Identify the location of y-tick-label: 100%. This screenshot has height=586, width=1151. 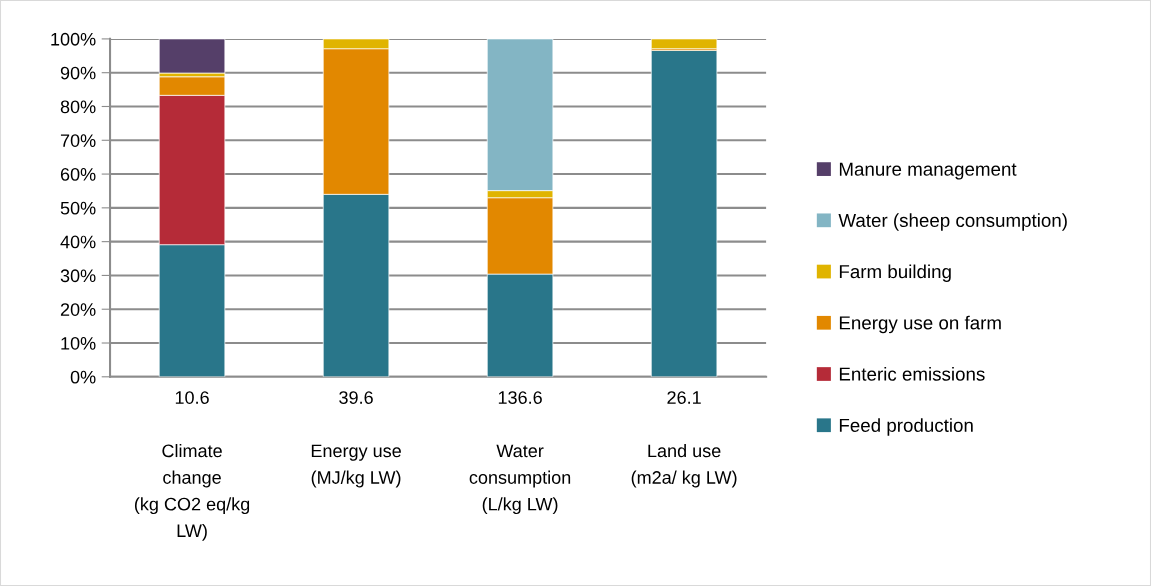
(73, 39).